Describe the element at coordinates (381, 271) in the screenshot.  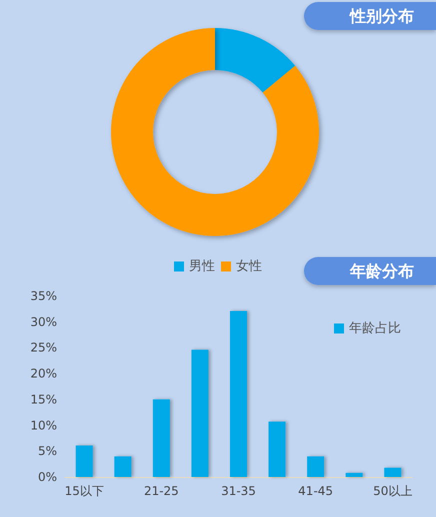
I see `chart-title: 年龄分布` at that location.